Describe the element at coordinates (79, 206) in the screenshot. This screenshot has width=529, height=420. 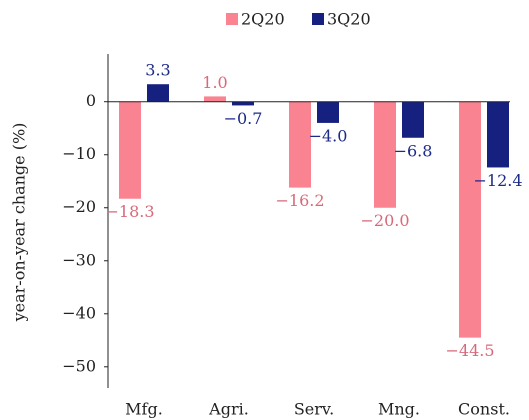
I see `y-tick-label: −20` at that location.